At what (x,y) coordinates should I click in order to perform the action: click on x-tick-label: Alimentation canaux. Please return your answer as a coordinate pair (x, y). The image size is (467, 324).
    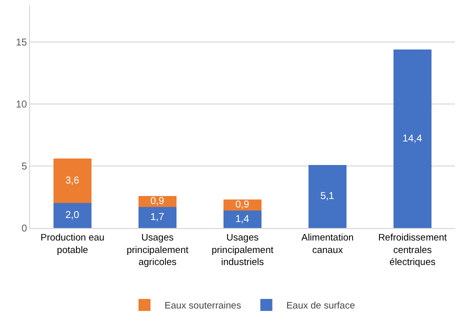
    Looking at the image, I should click on (327, 244).